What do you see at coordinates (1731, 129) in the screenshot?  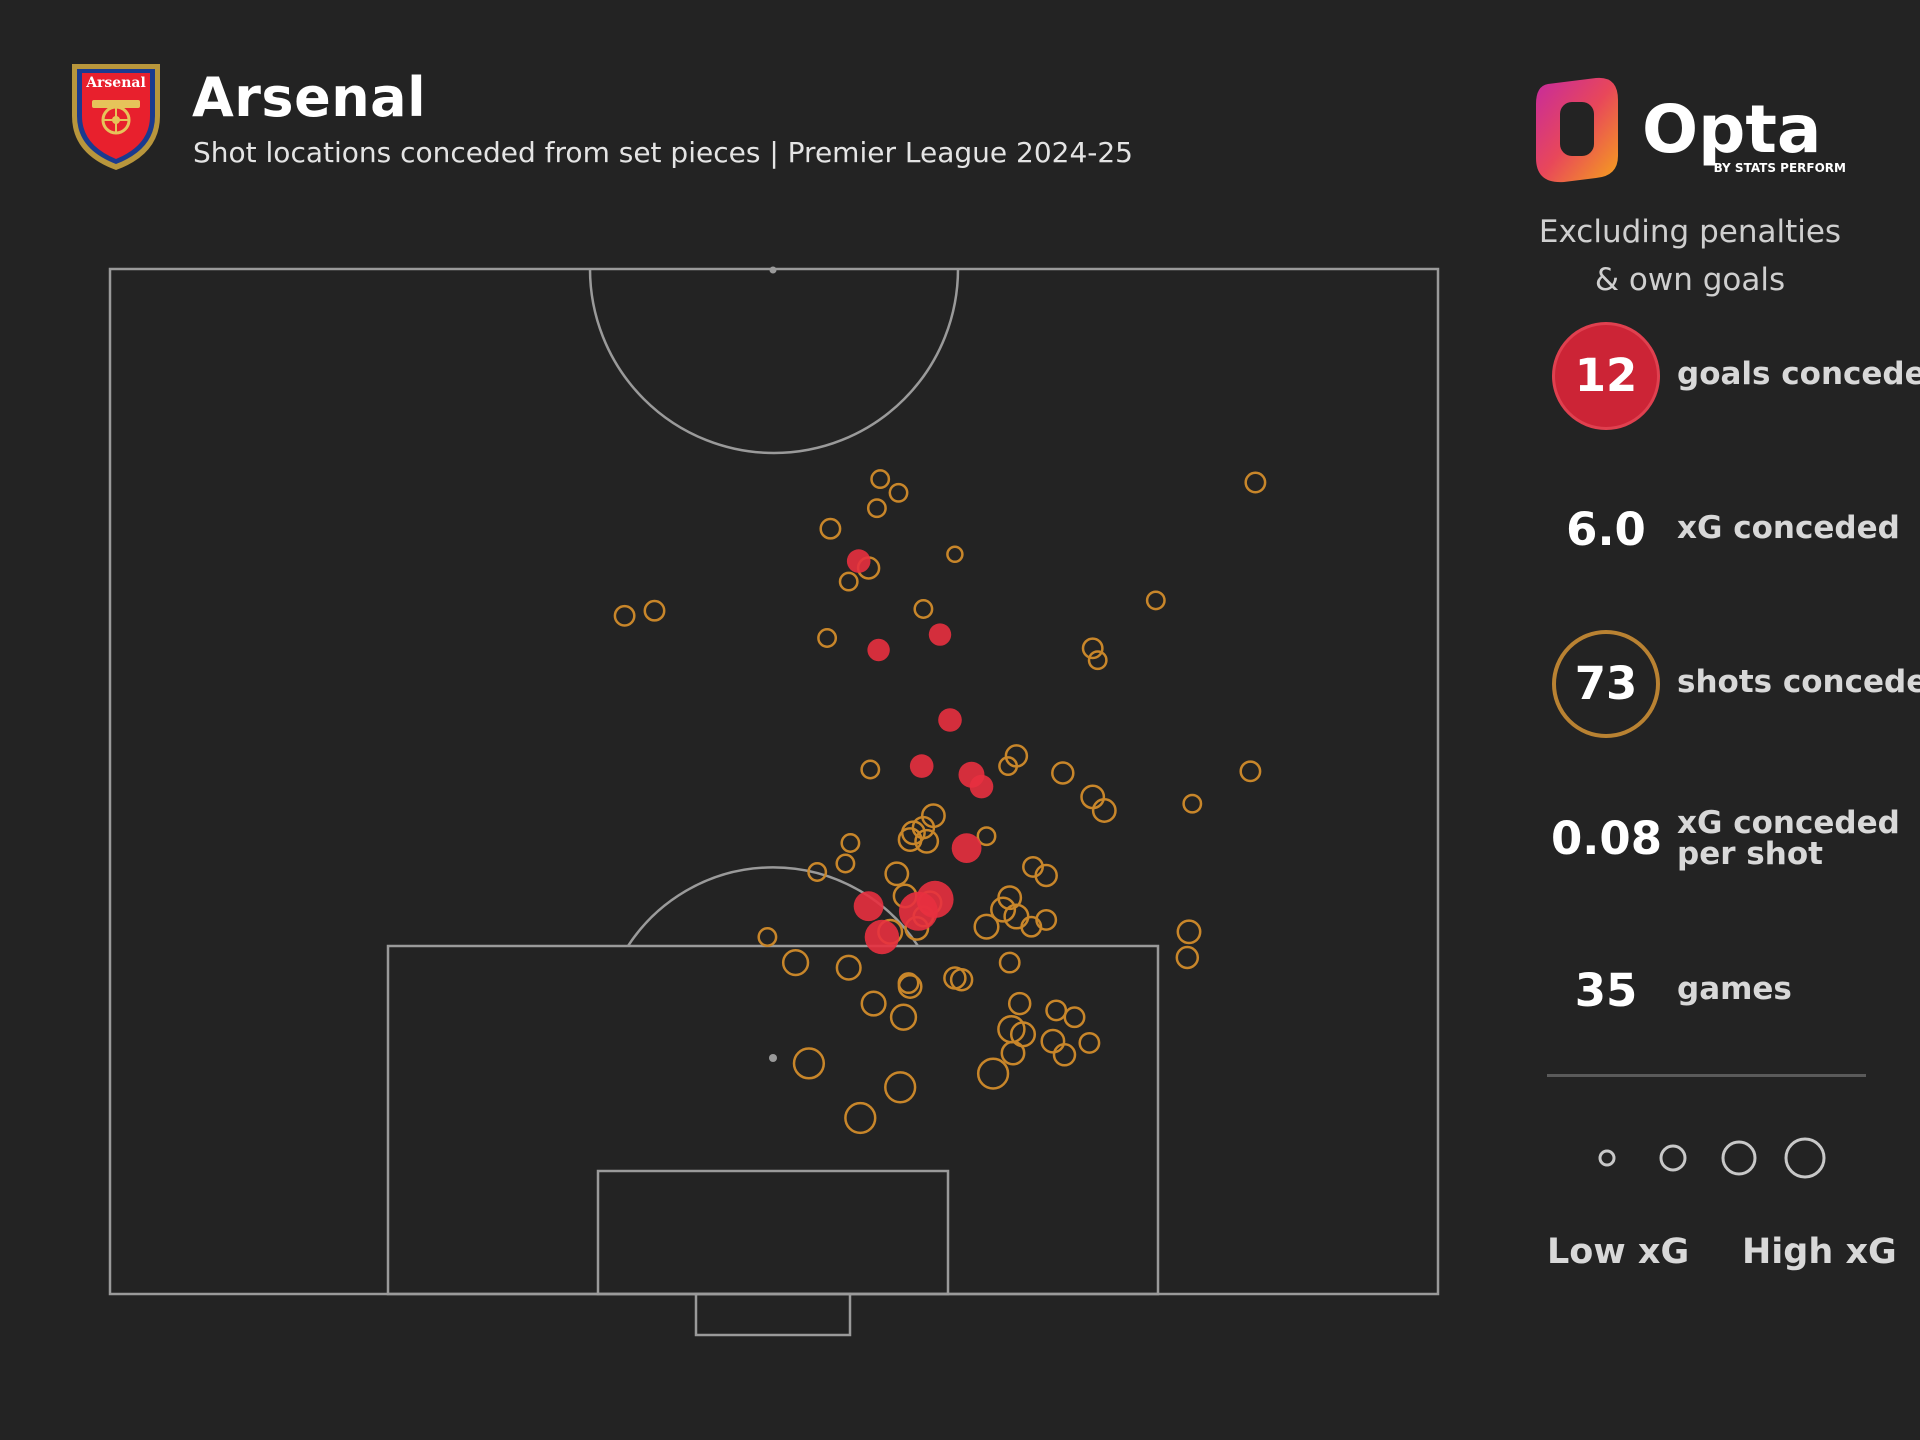 I see `opta-wordmark: Opta` at bounding box center [1731, 129].